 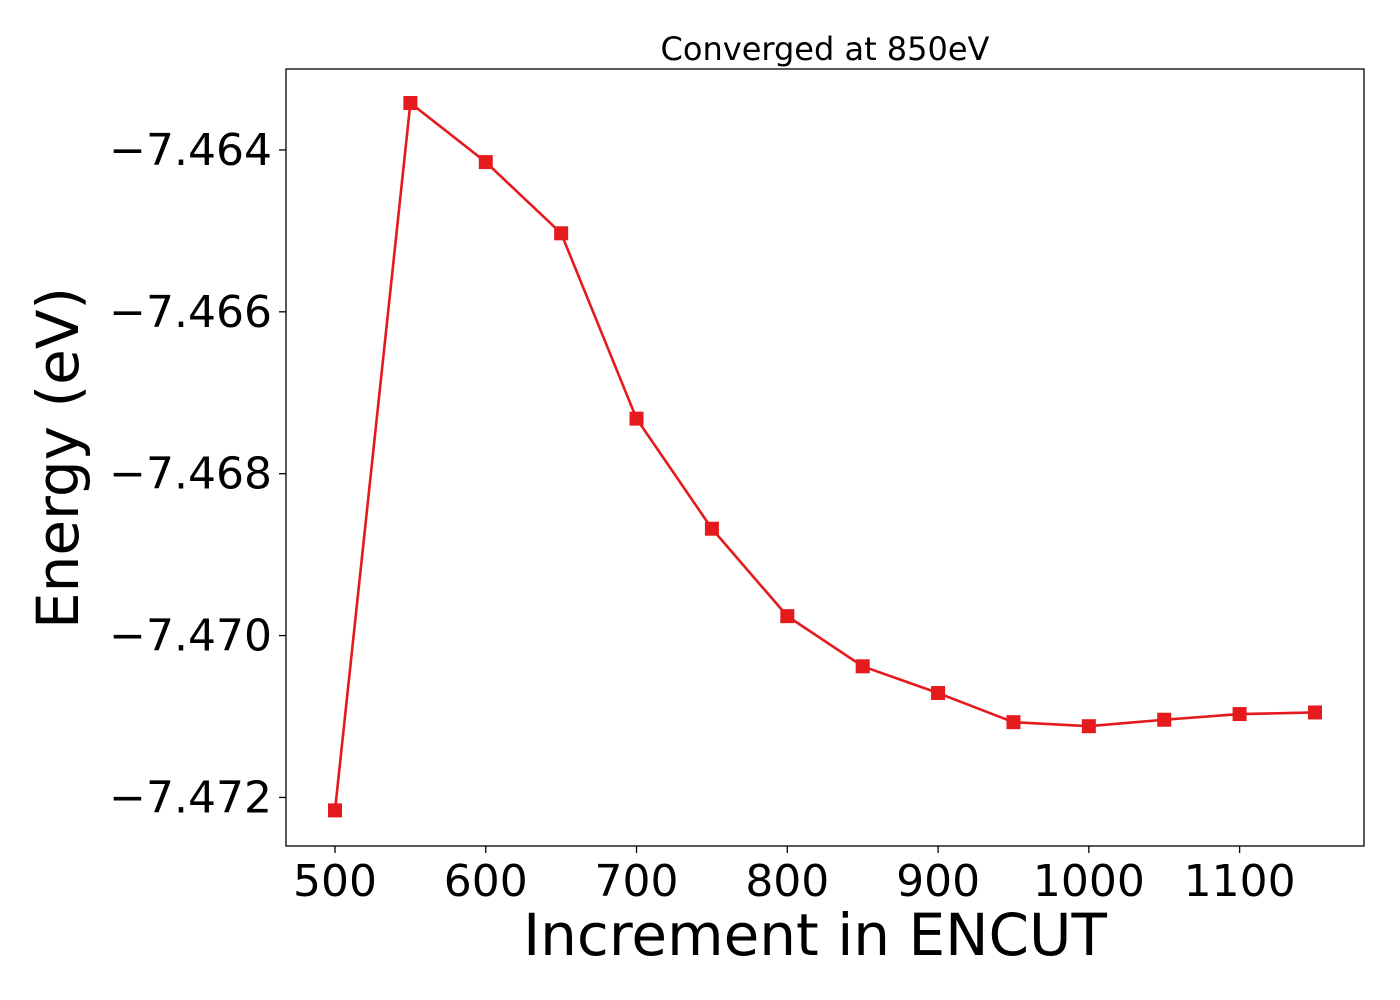 I want to click on y-tick-label: −7.472, so click(x=190, y=797).